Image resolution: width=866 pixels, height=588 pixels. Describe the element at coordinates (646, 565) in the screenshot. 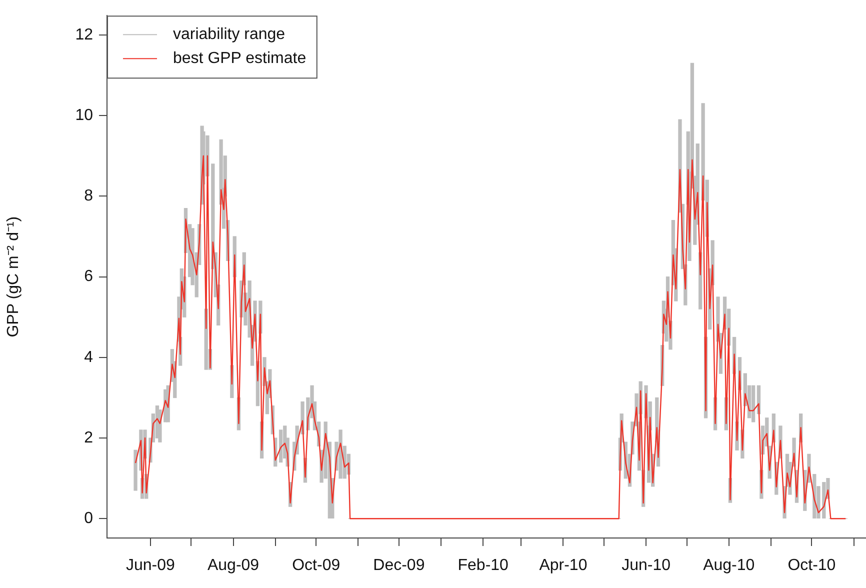

I see `x-tick-label: Jun-10` at that location.